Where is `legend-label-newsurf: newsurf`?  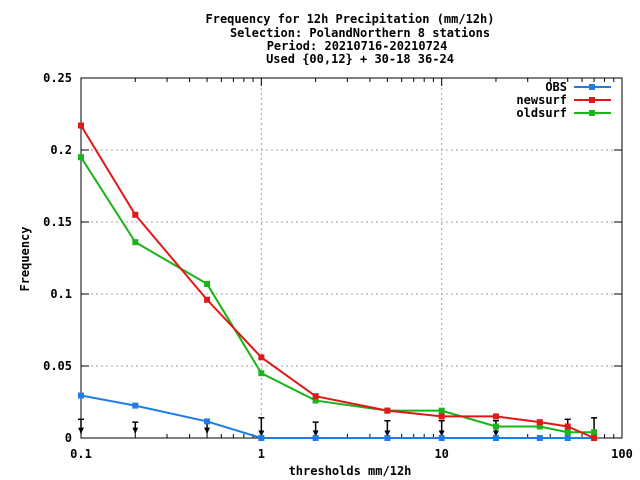
legend-label-newsurf: newsurf is located at coordinates (541, 100).